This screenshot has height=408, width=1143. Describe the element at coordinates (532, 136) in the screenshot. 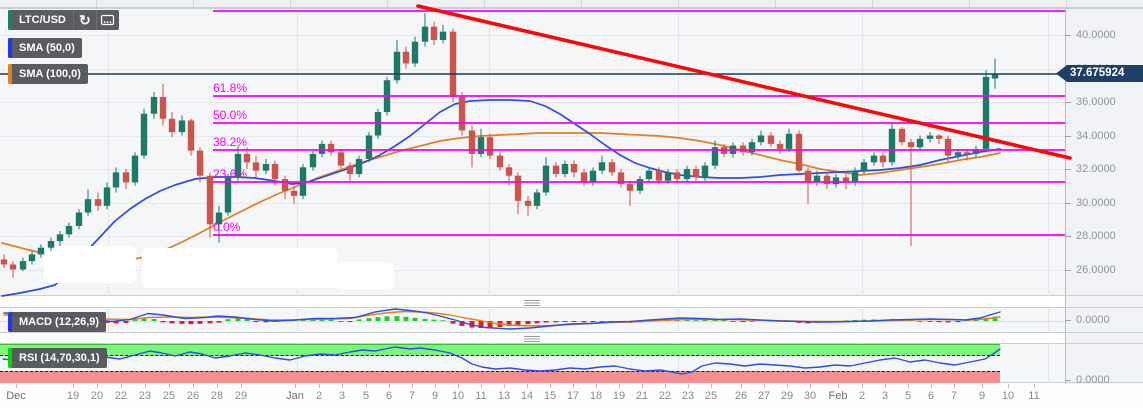

I see `price-gridline` at that location.